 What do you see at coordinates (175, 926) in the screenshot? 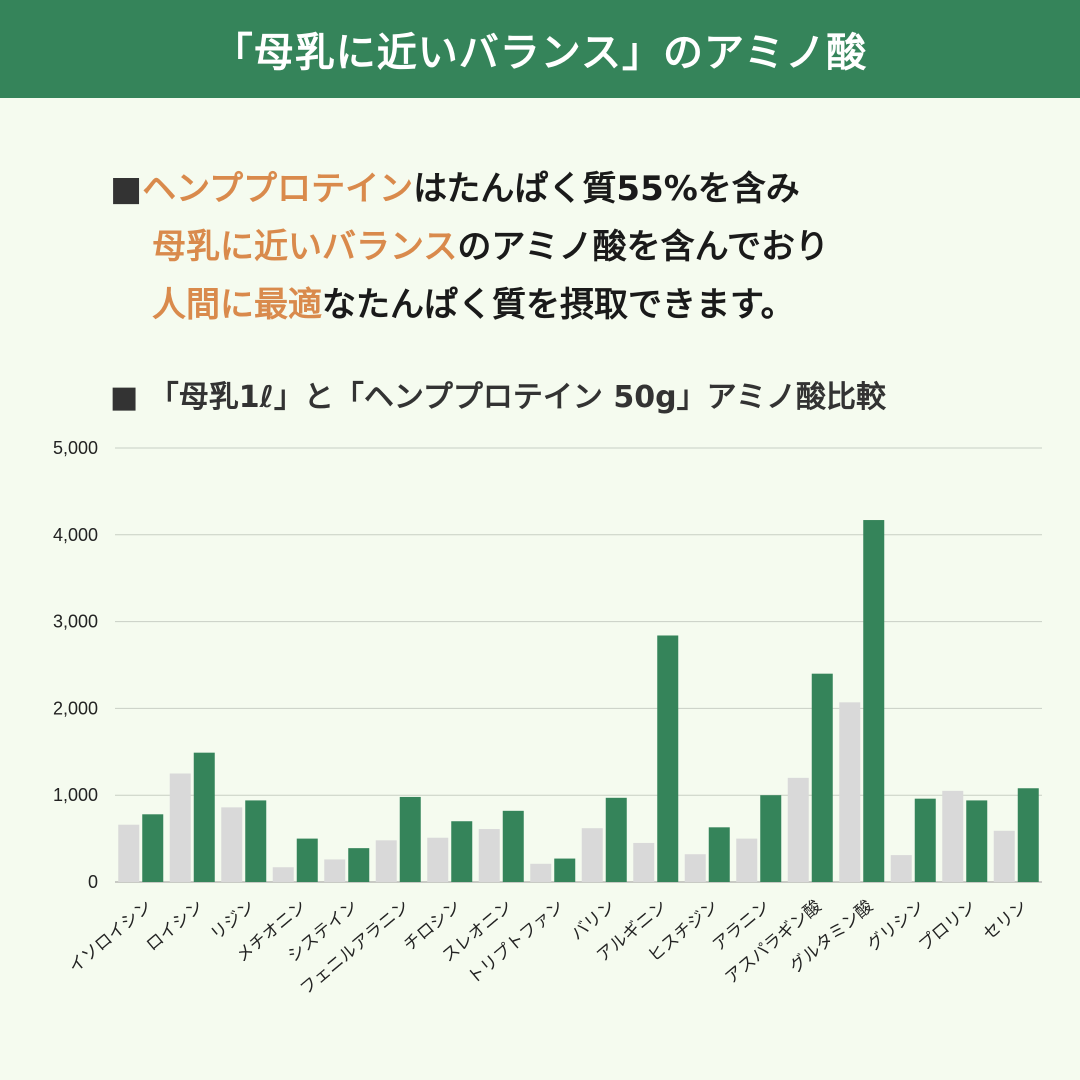
I see `x-category-label: ロイシン` at bounding box center [175, 926].